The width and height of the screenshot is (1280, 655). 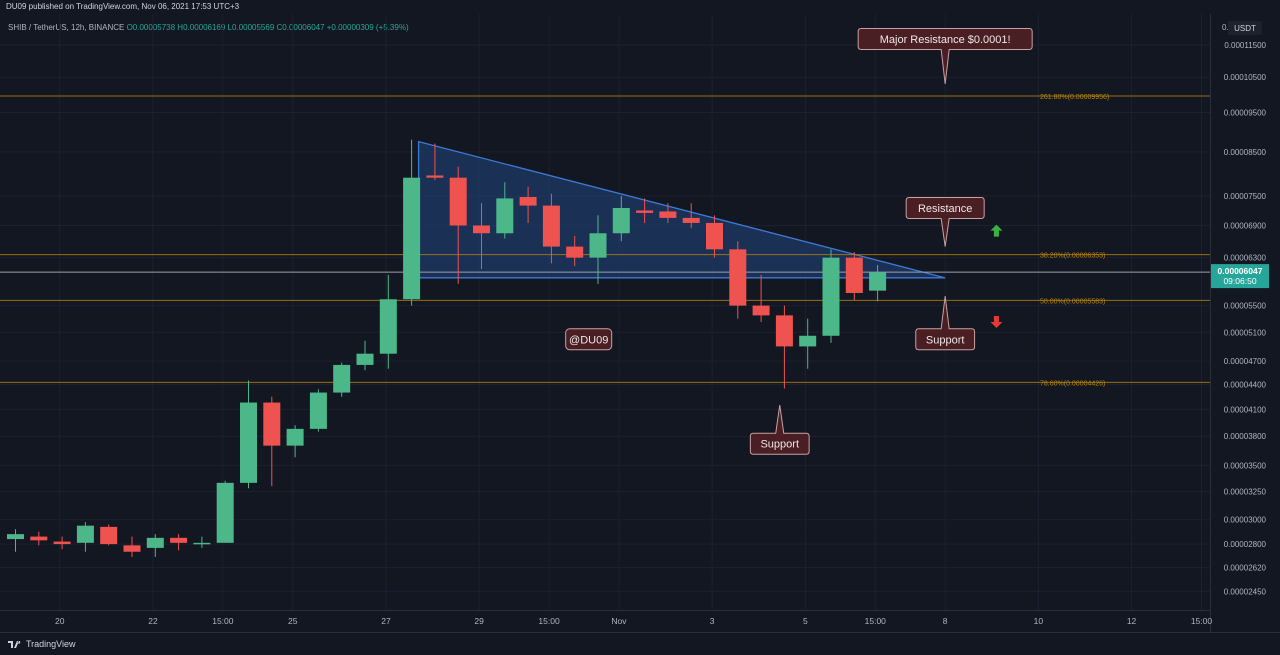 I want to click on callout: Major Resistance $0.0001!, so click(x=945, y=56).